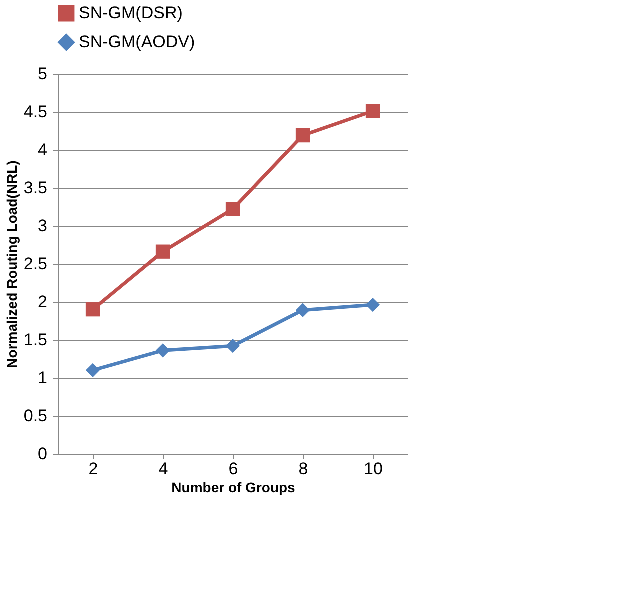  Describe the element at coordinates (233, 469) in the screenshot. I see `x-tick-label: 6` at that location.